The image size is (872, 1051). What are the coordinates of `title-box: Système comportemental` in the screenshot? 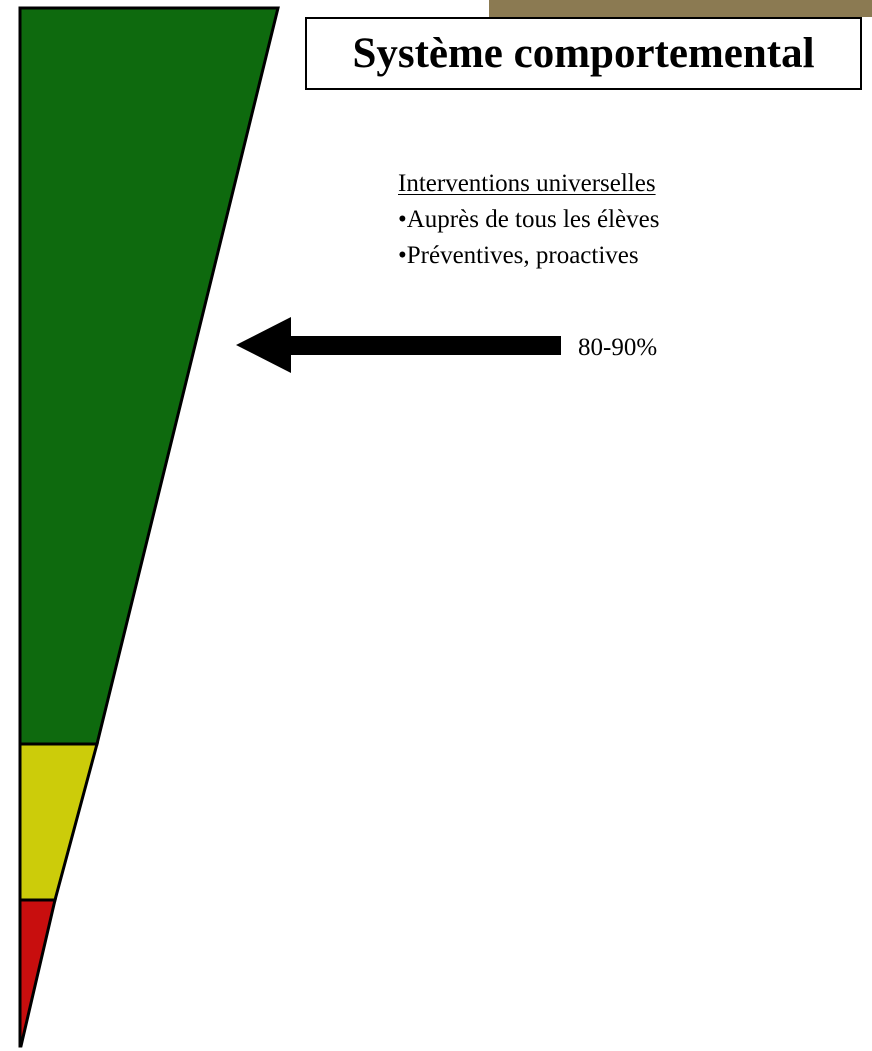 It's located at (583, 53).